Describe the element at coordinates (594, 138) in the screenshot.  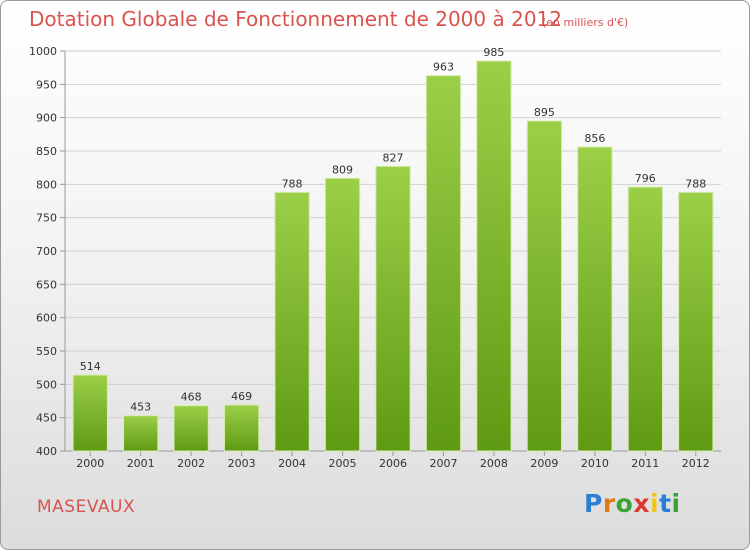
I see `bar-value-label: 856` at that location.